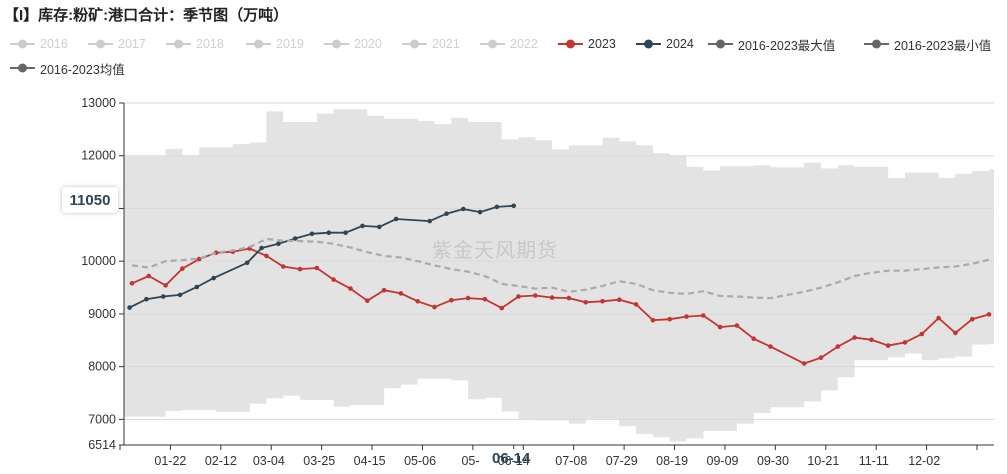 This screenshot has width=1007, height=474. I want to click on x-tick-label: 10-21, so click(823, 461).